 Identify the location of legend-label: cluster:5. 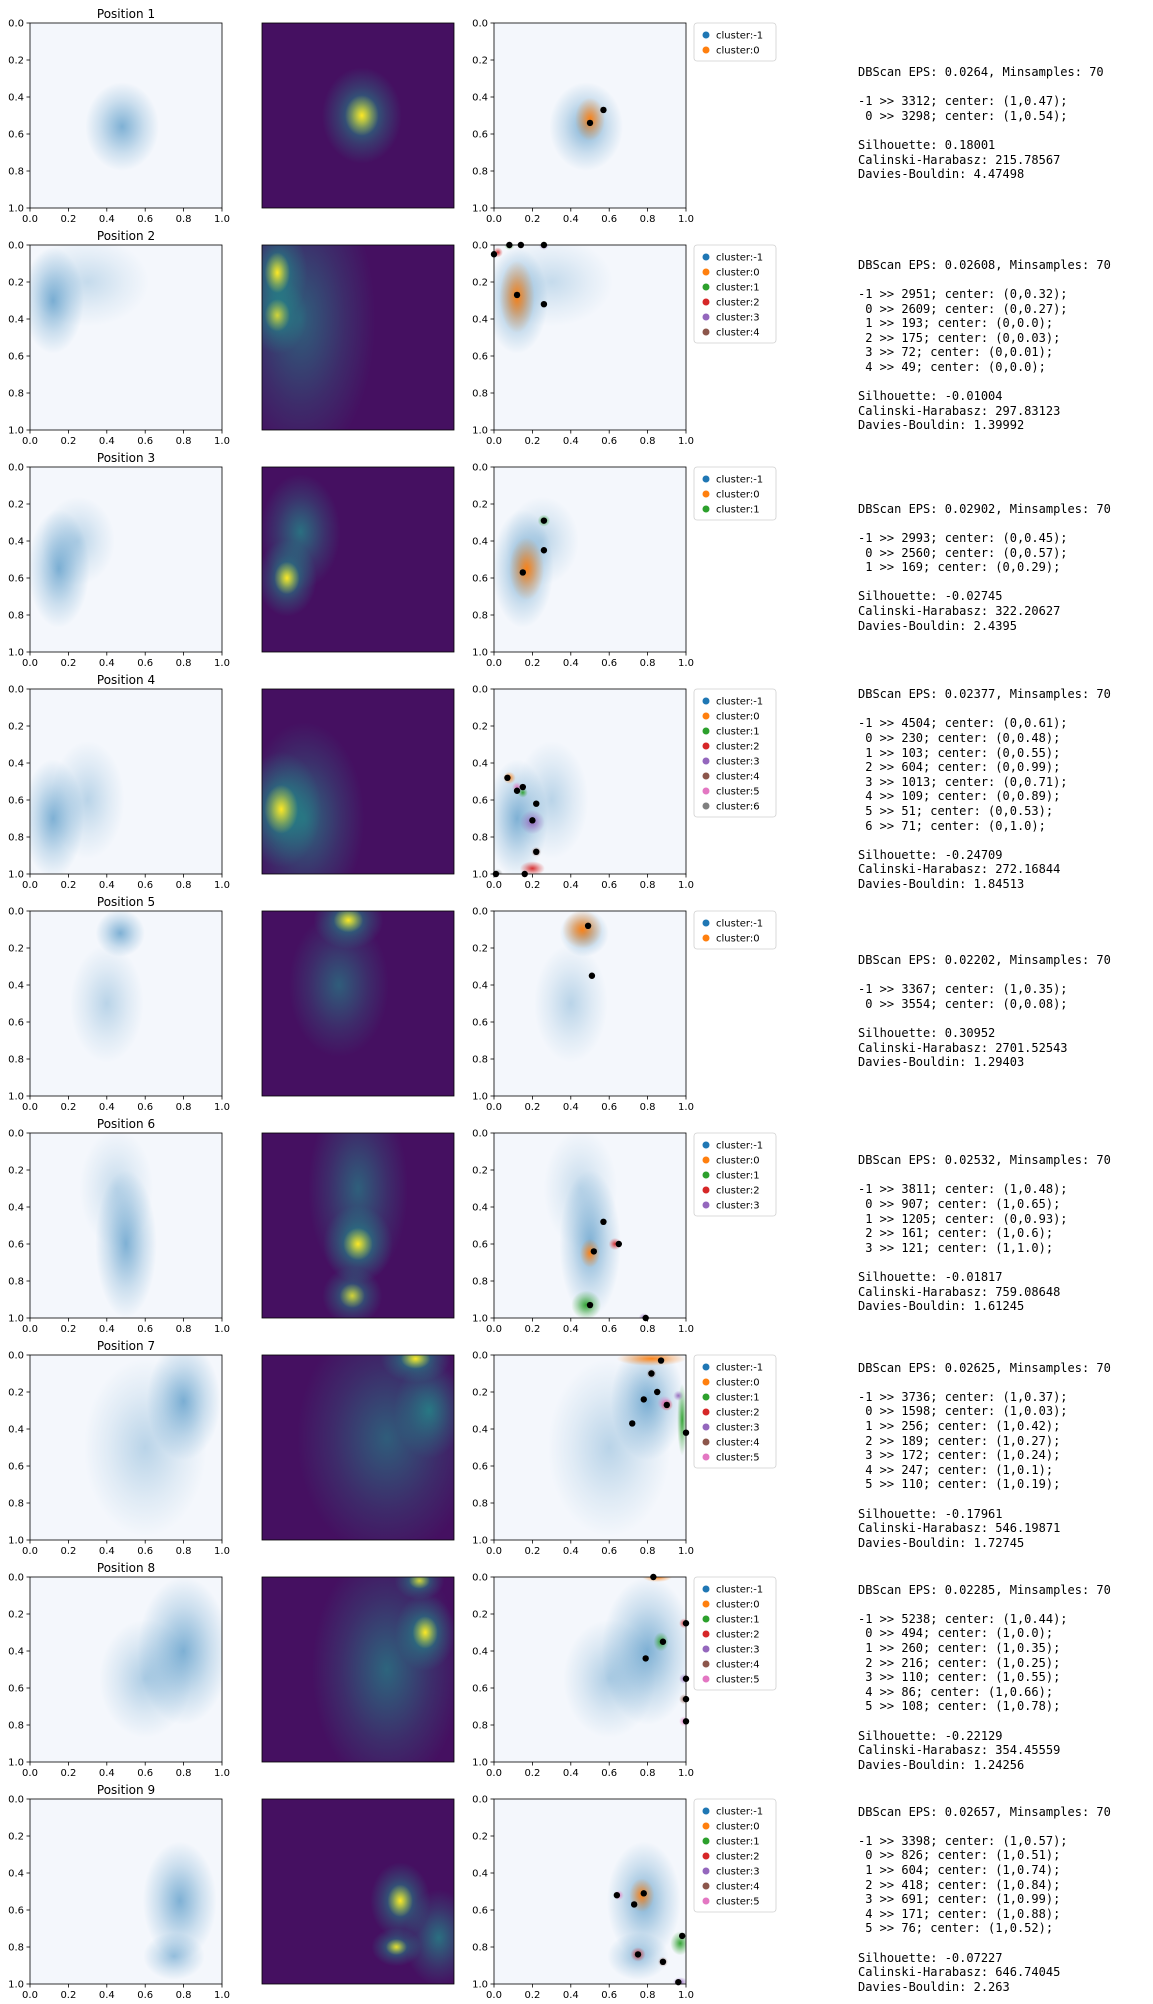
(738, 1458).